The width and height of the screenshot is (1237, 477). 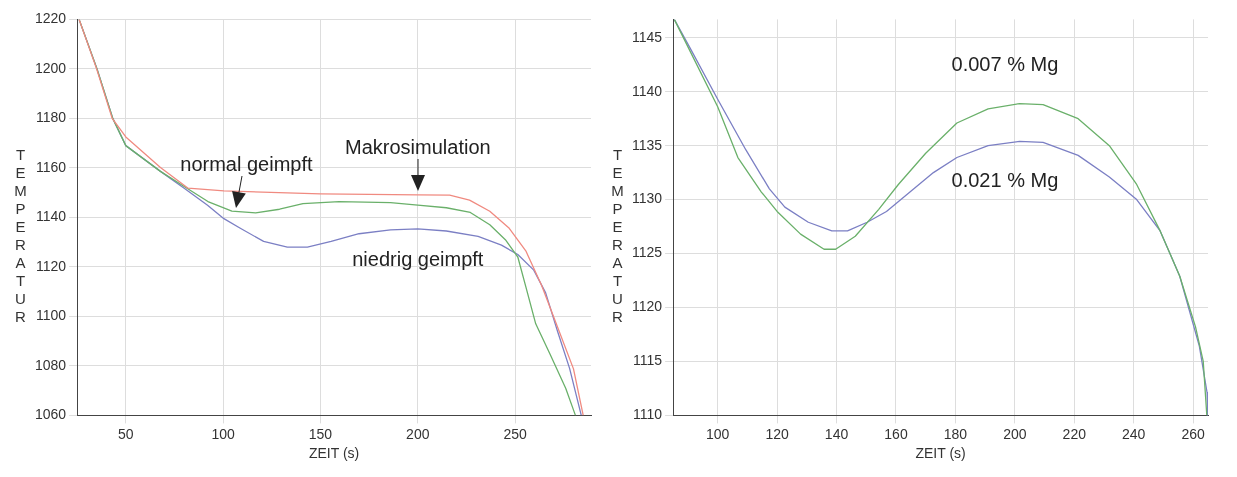 What do you see at coordinates (777, 433) in the screenshot?
I see `x-tick-label: 120` at bounding box center [777, 433].